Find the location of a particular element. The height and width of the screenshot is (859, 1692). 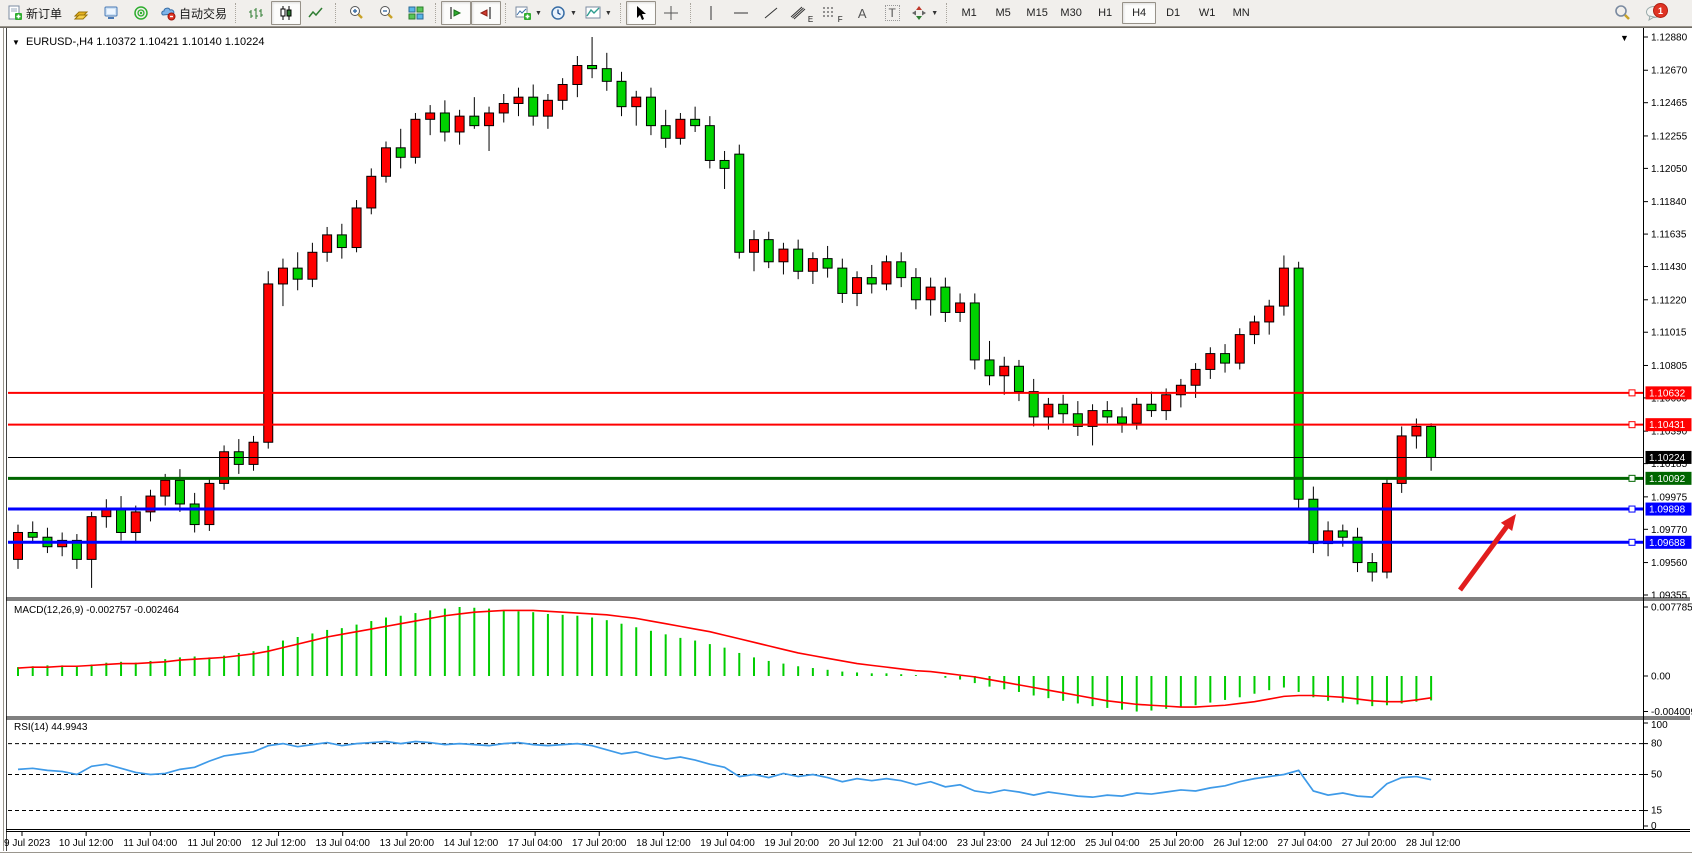

chart-menu-icon: ▼ is located at coordinates (16, 42).